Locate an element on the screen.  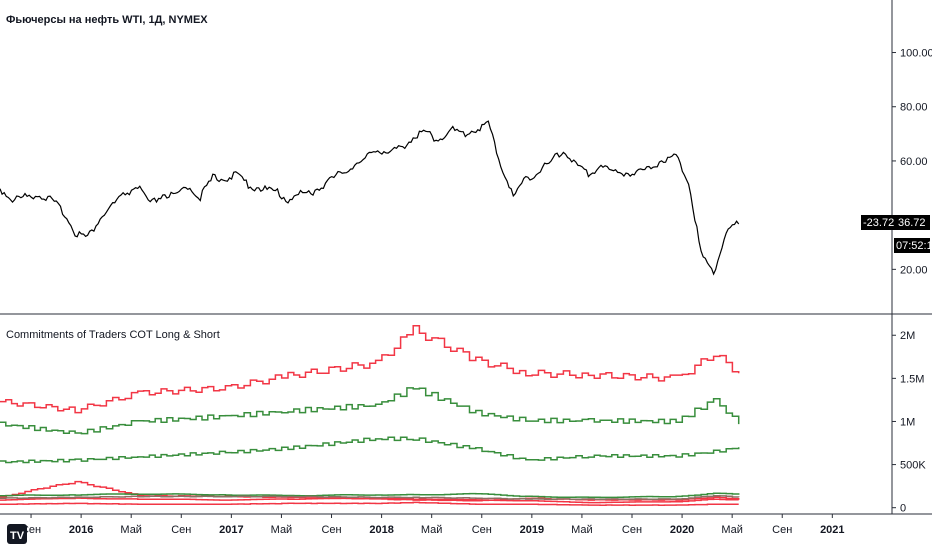
price-tick-label: 60.00 is located at coordinates (914, 162).